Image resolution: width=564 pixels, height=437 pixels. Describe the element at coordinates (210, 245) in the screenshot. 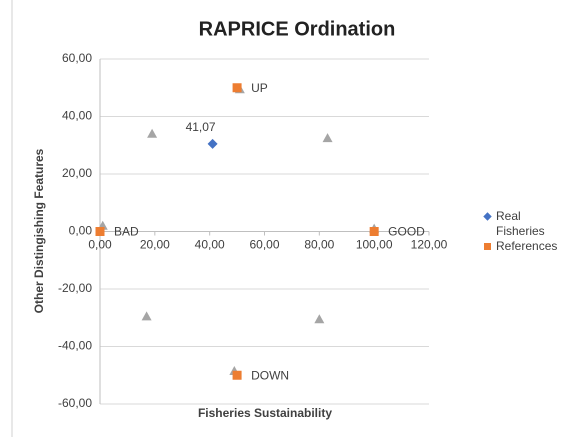

I see `x-tick-label: 40,00` at that location.